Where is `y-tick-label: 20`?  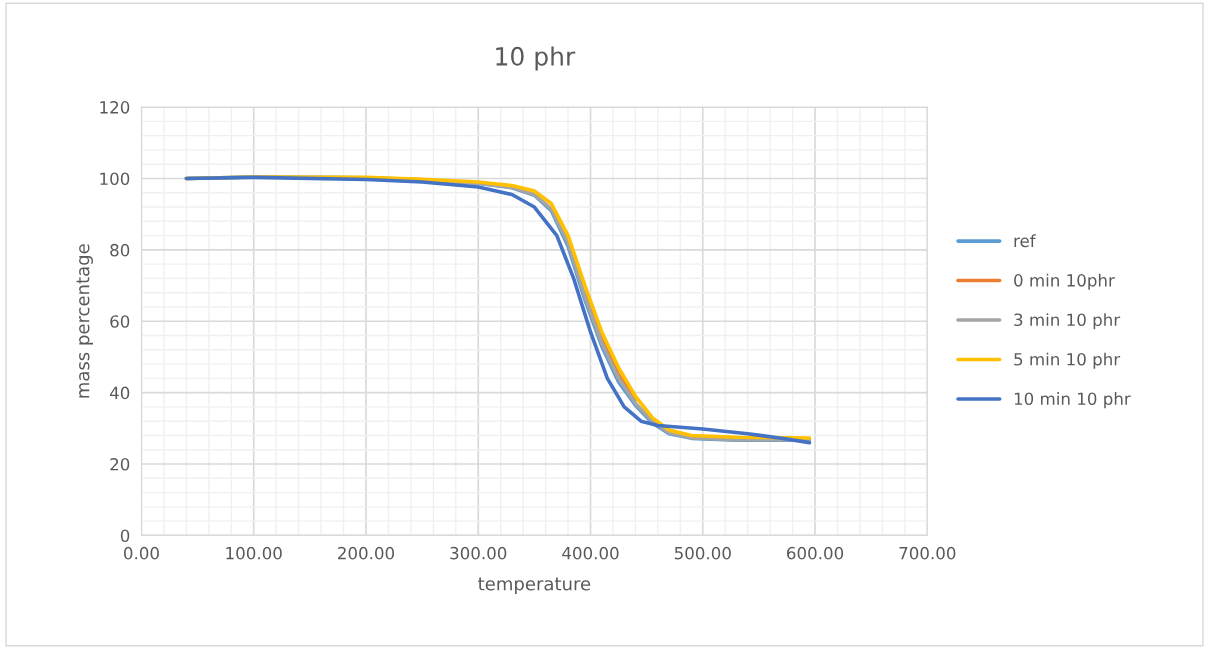
y-tick-label: 20 is located at coordinates (120, 464).